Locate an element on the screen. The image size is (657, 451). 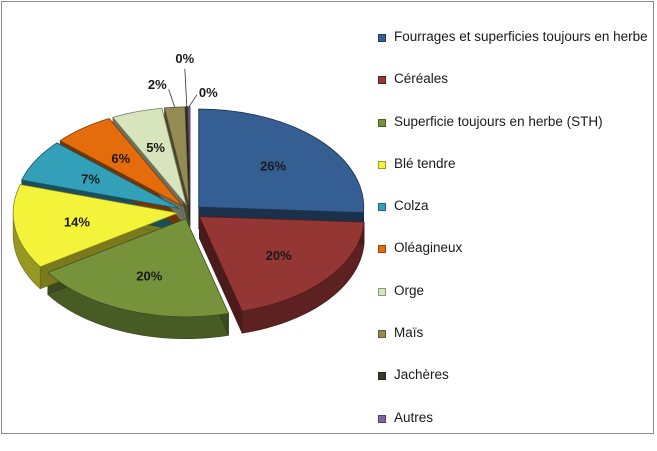
data-label: 6% is located at coordinates (120, 158).